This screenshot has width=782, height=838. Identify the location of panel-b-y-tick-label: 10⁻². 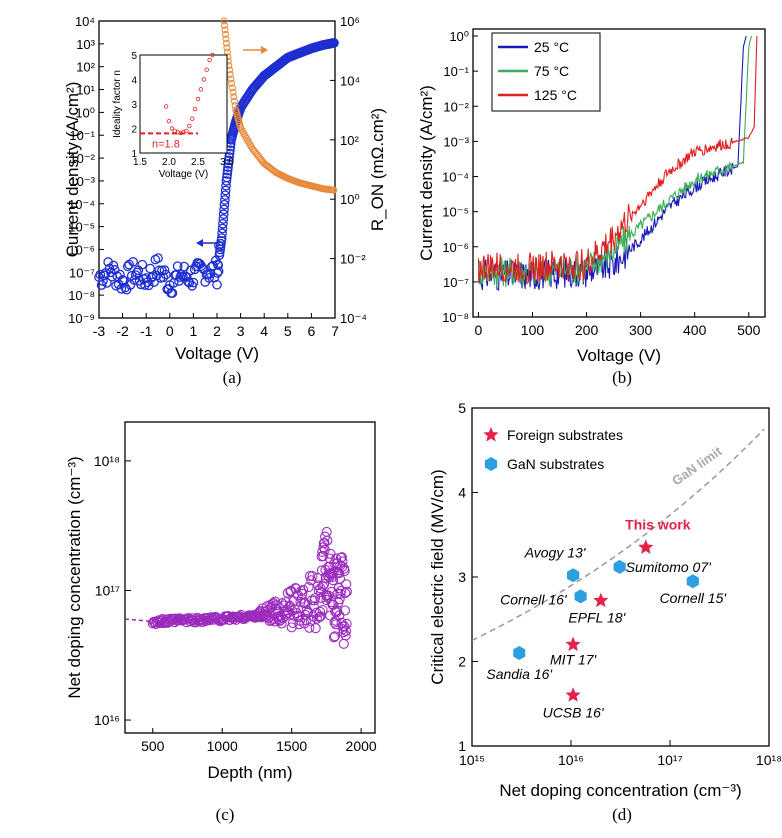
(456, 106).